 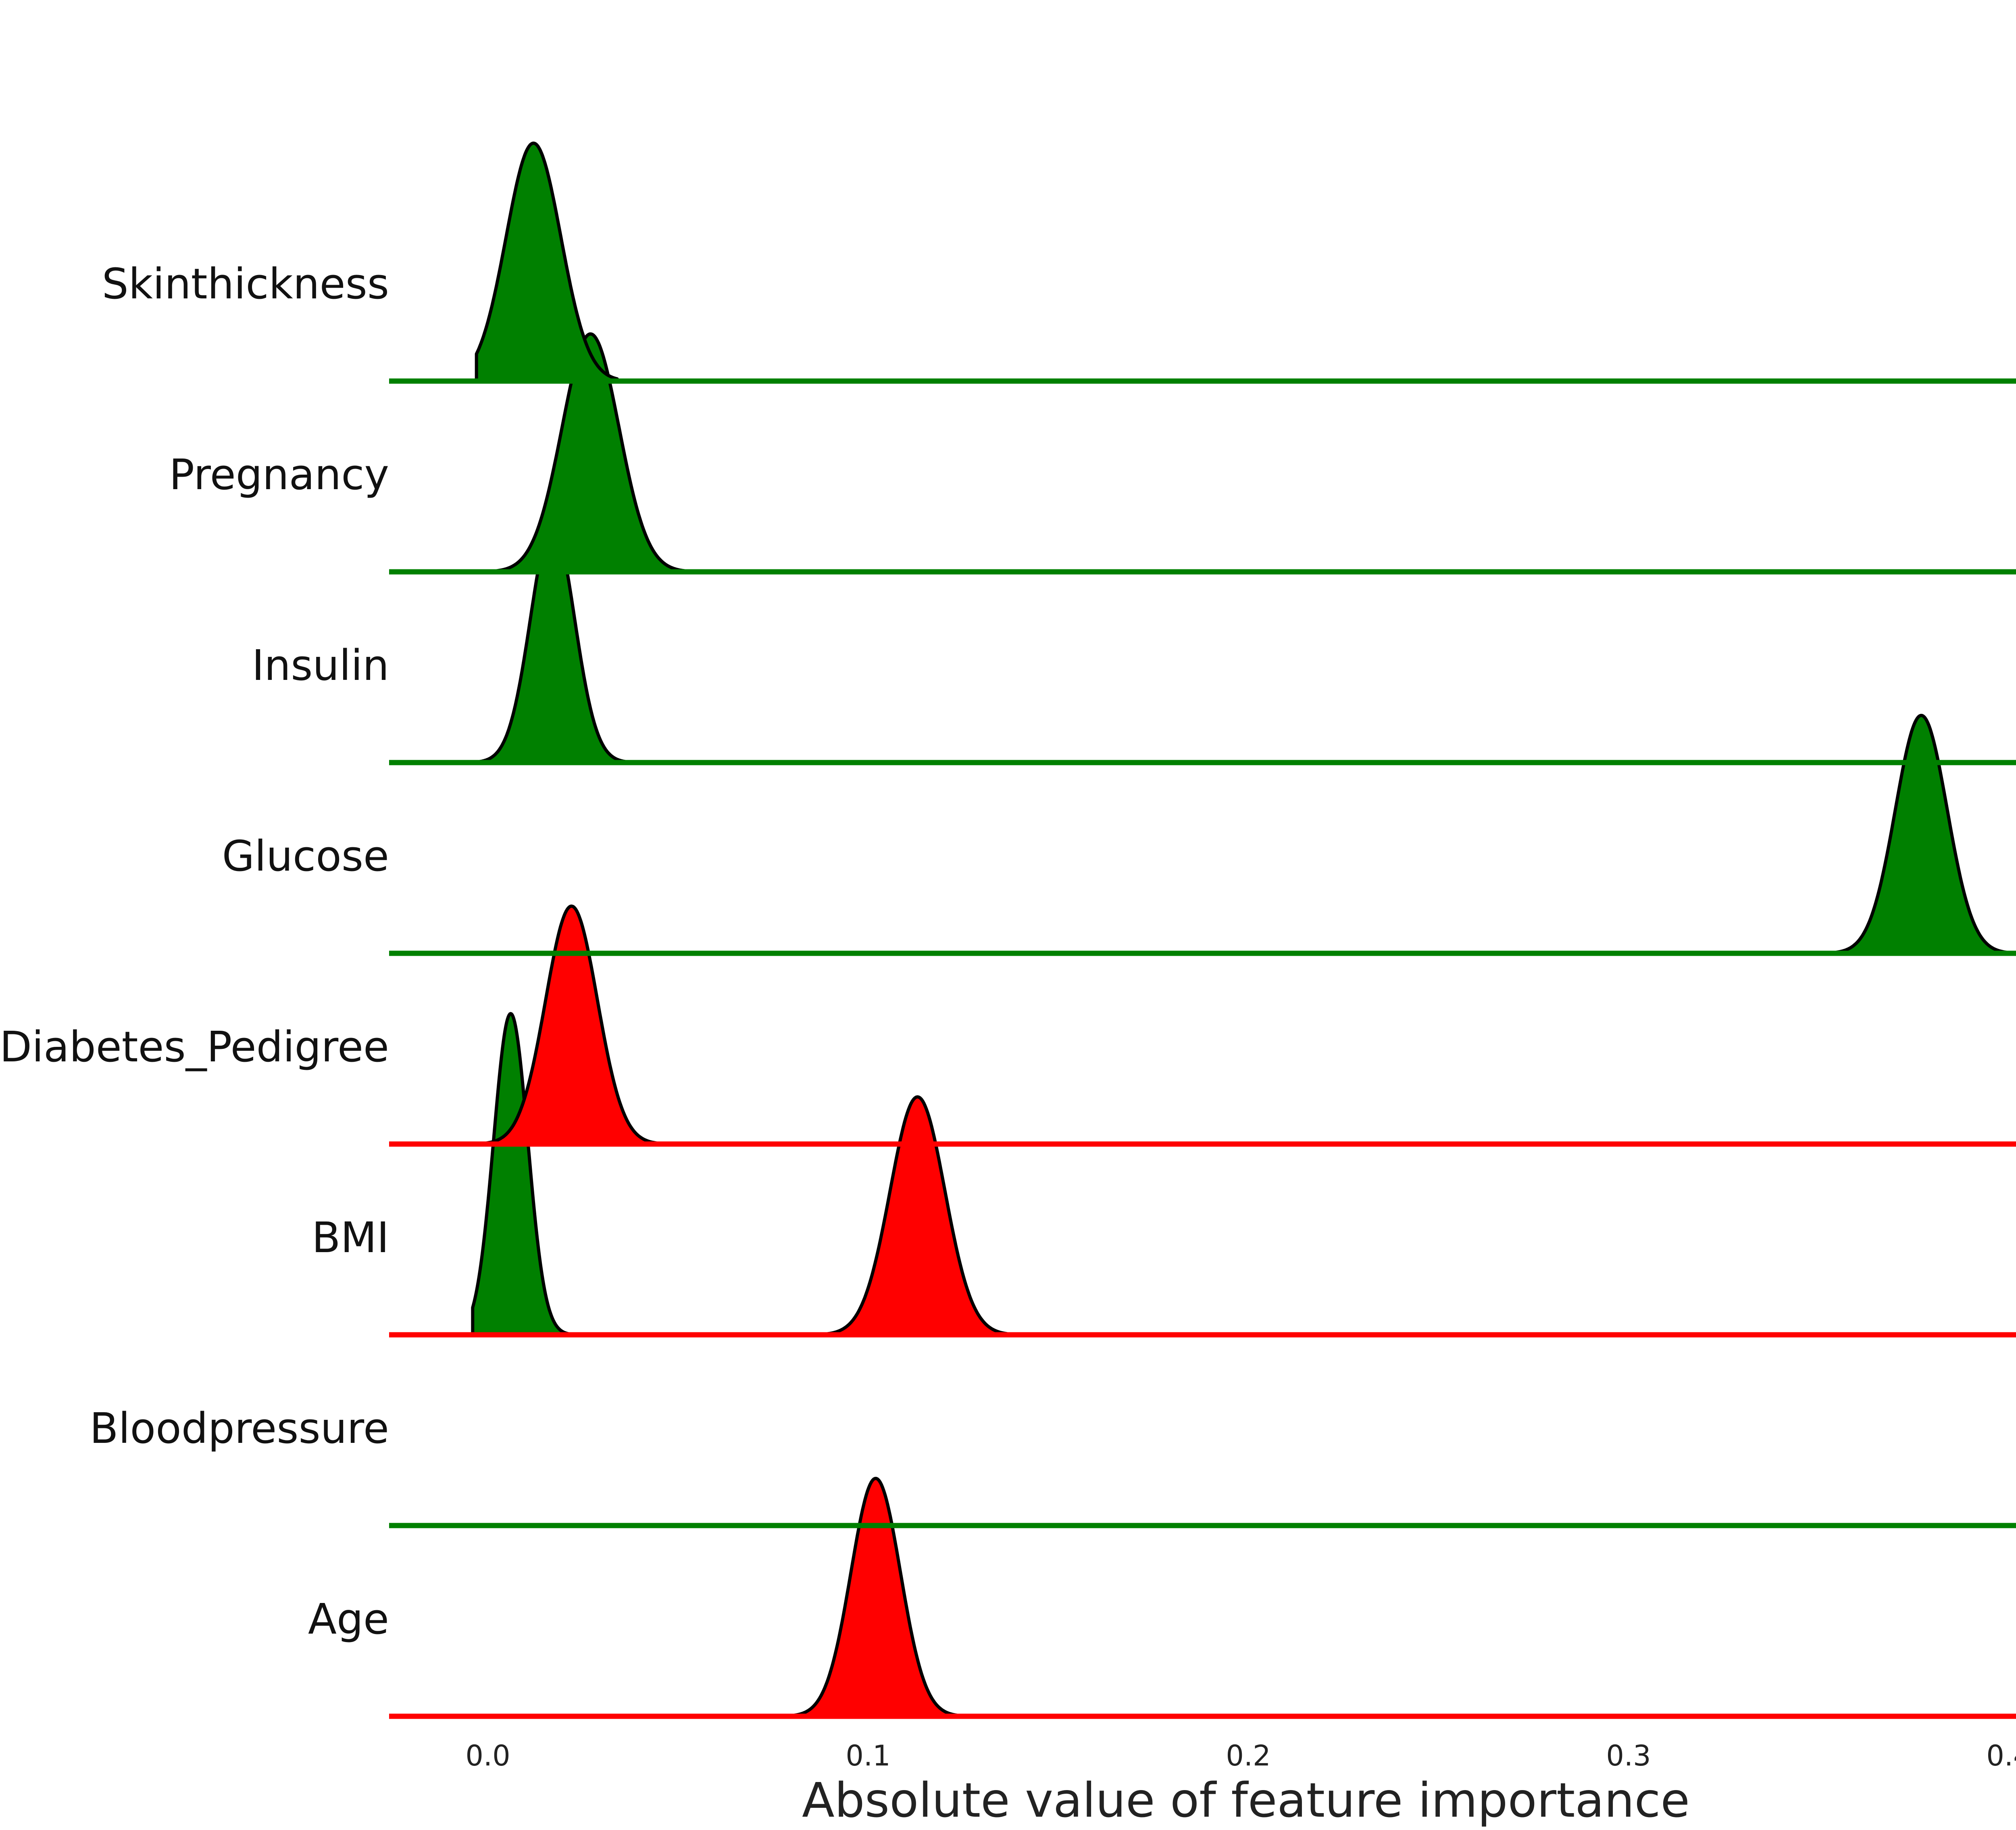 I want to click on x-tick-label: 0.2, so click(x=1248, y=1755).